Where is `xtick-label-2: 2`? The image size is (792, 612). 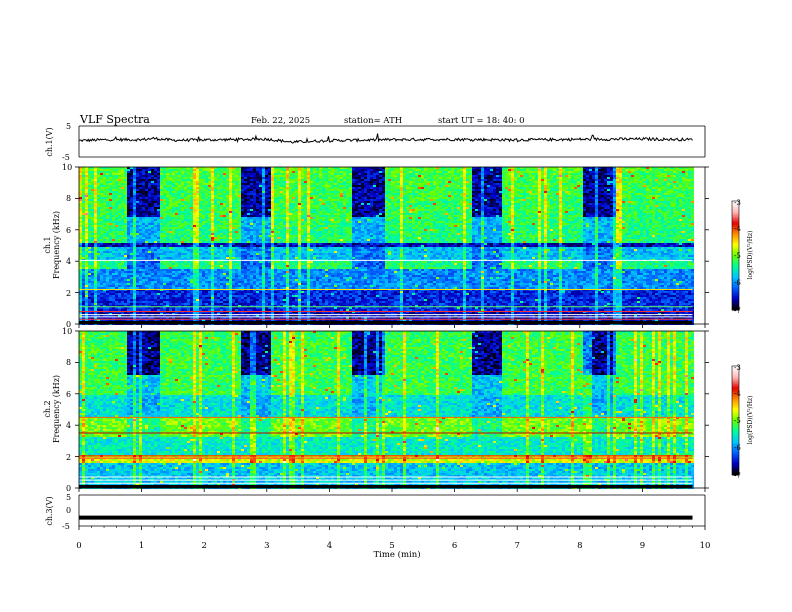
xtick-label-2: 2 is located at coordinates (203, 546).